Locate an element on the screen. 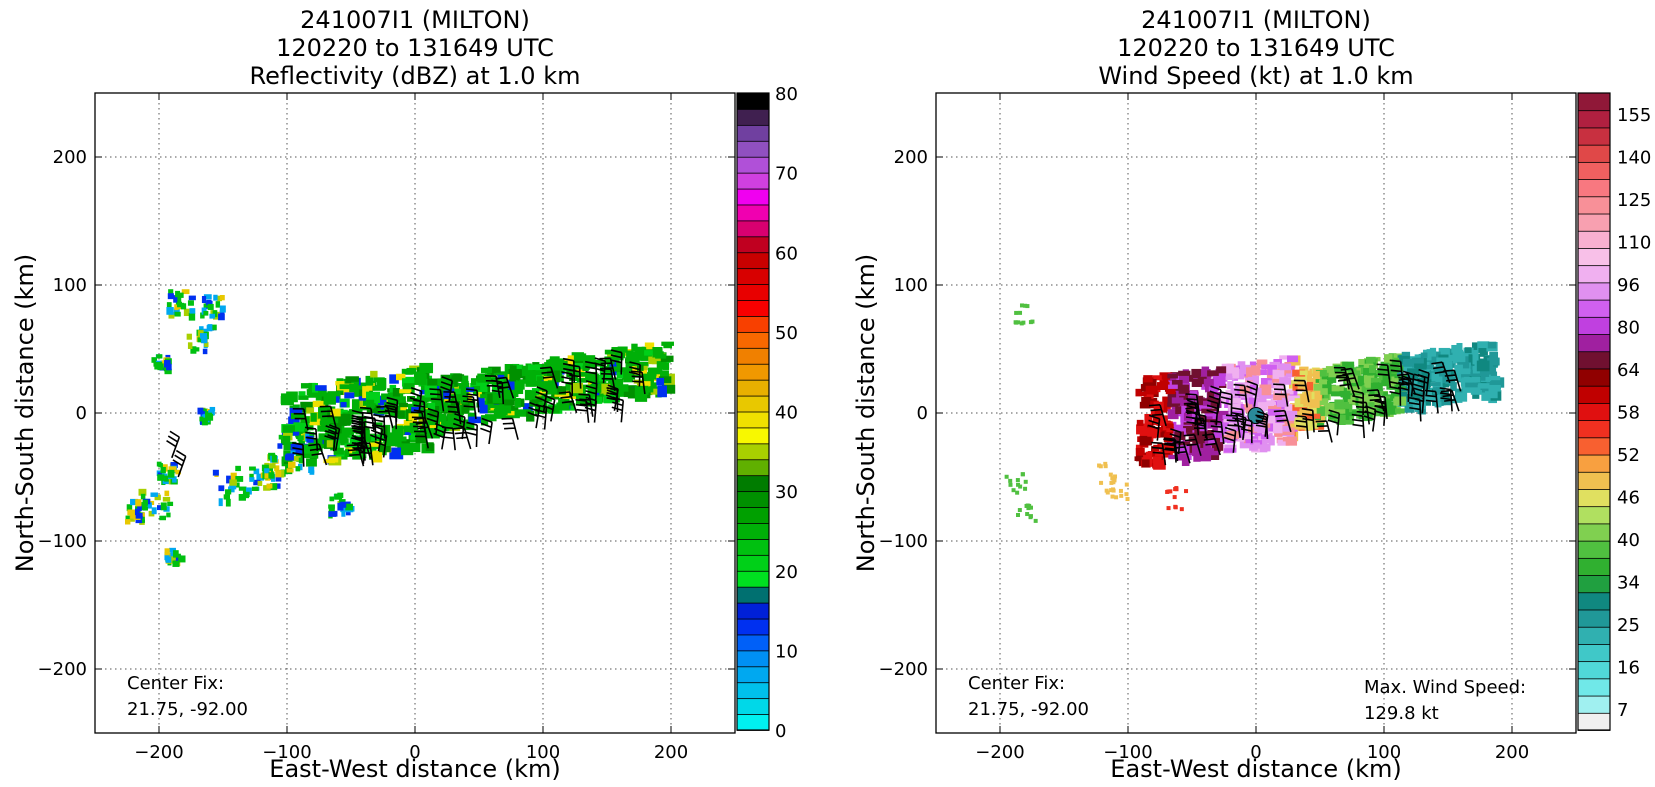  chart-title-line: 120220 to 131649 UTC is located at coordinates (1256, 48).